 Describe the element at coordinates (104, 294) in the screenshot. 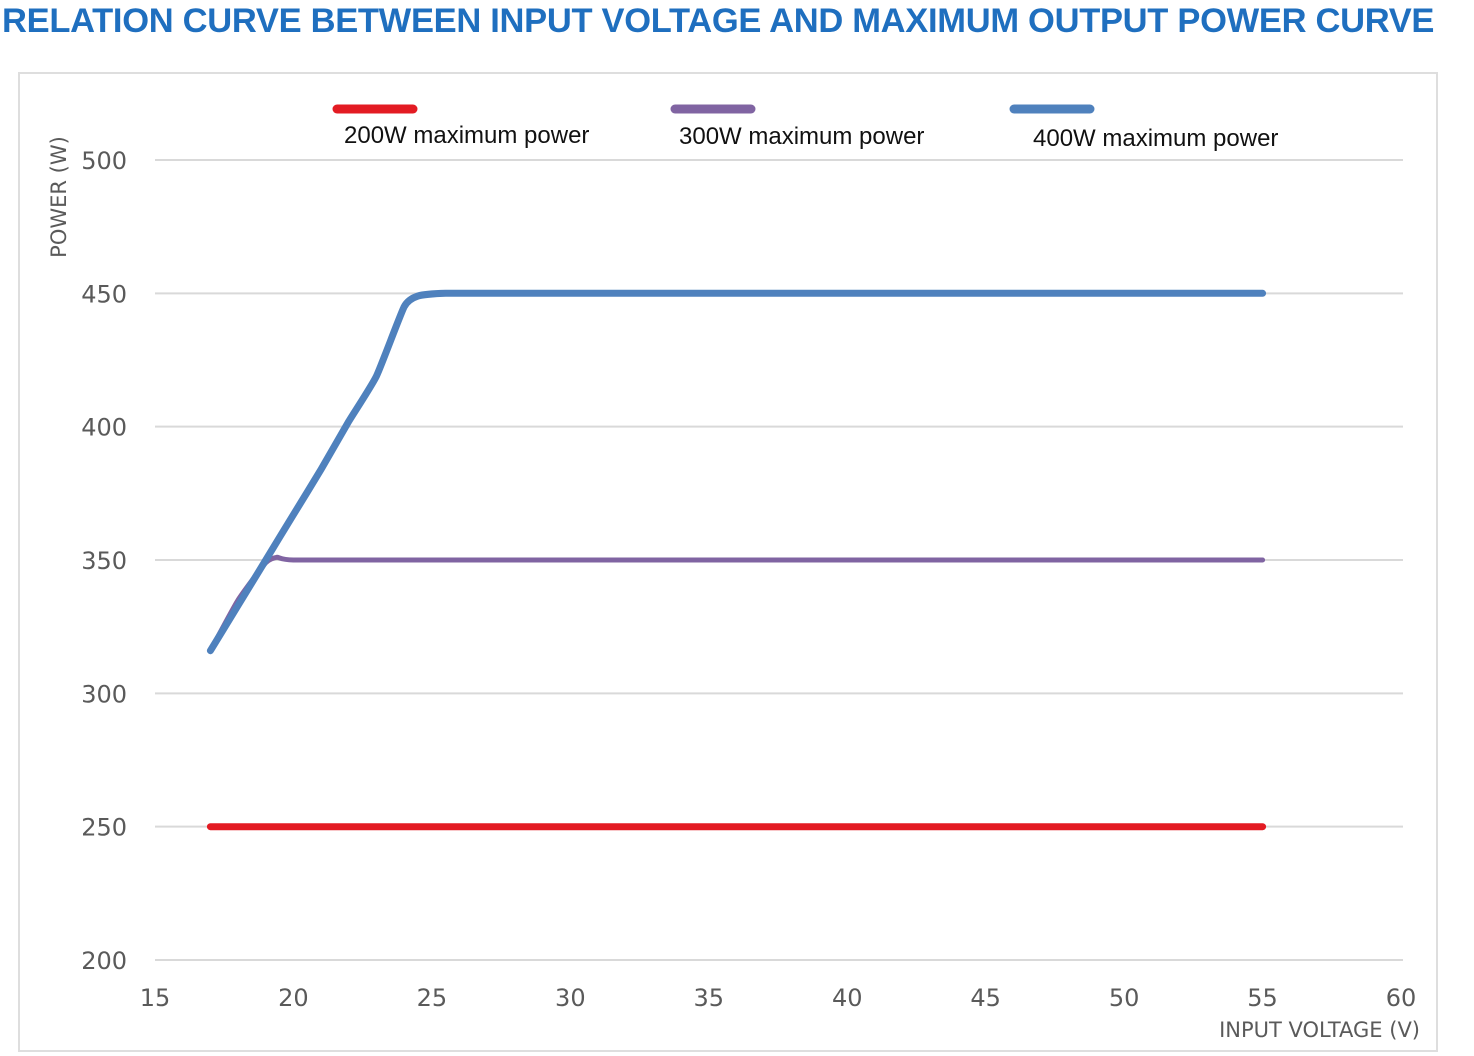

I see `y-tick-label-450: 450` at that location.